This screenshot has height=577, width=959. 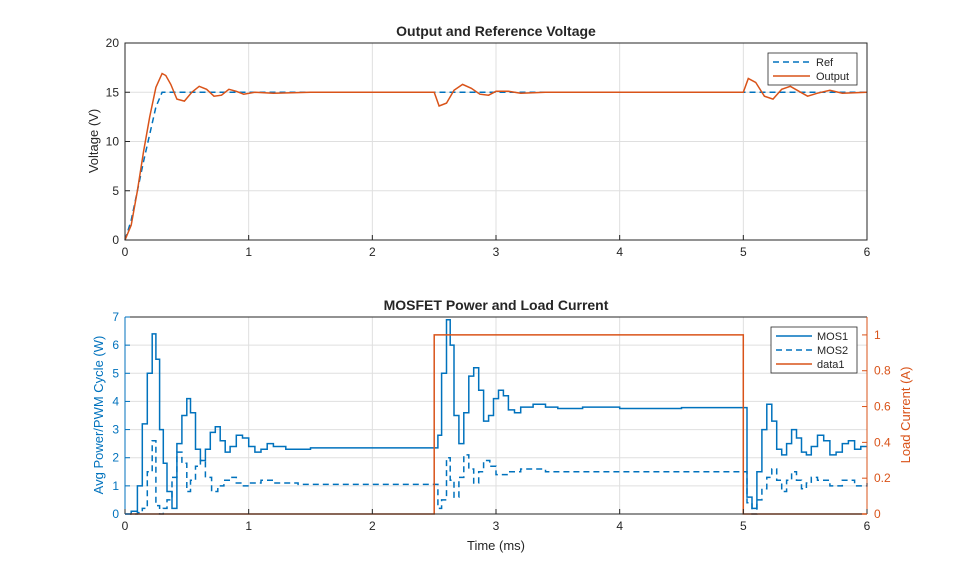 I want to click on voltage-x-tick-label: 5, so click(x=743, y=252).